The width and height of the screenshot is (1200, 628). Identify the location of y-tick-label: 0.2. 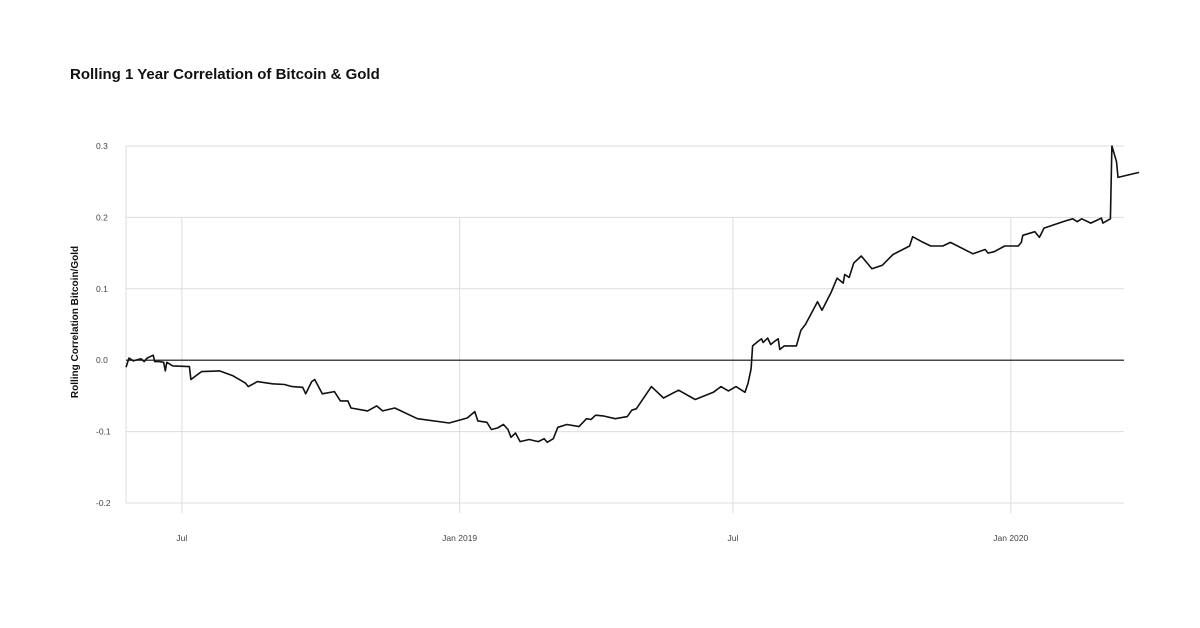
(102, 217).